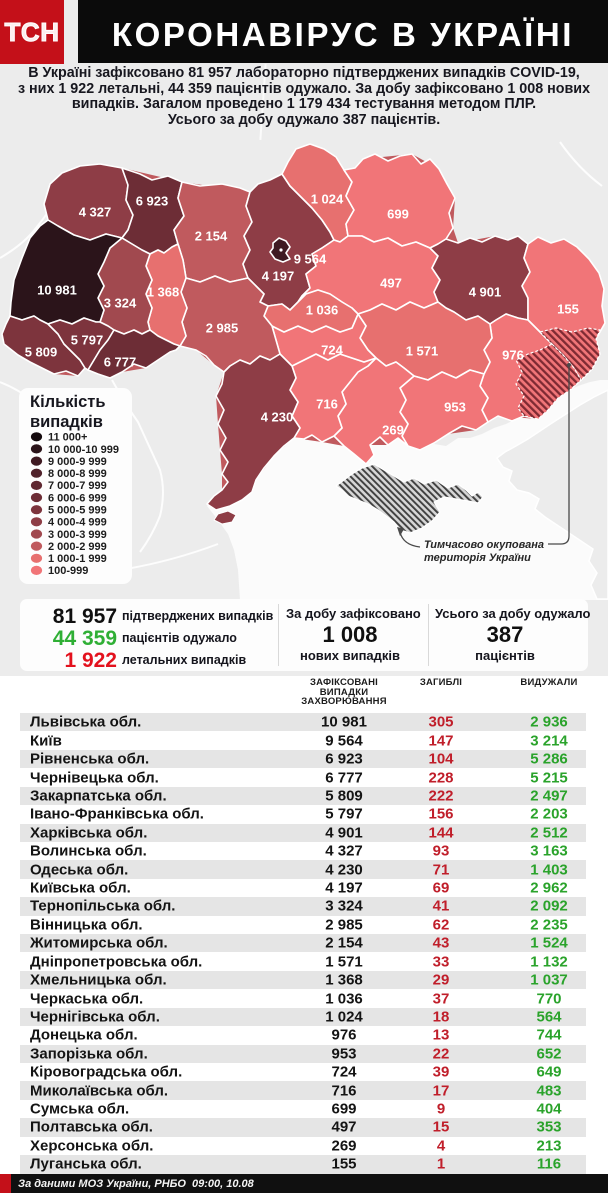 This screenshot has height=1193, width=608. Describe the element at coordinates (83, 450) in the screenshot. I see `svg-text: 10 000-10 999` at that location.